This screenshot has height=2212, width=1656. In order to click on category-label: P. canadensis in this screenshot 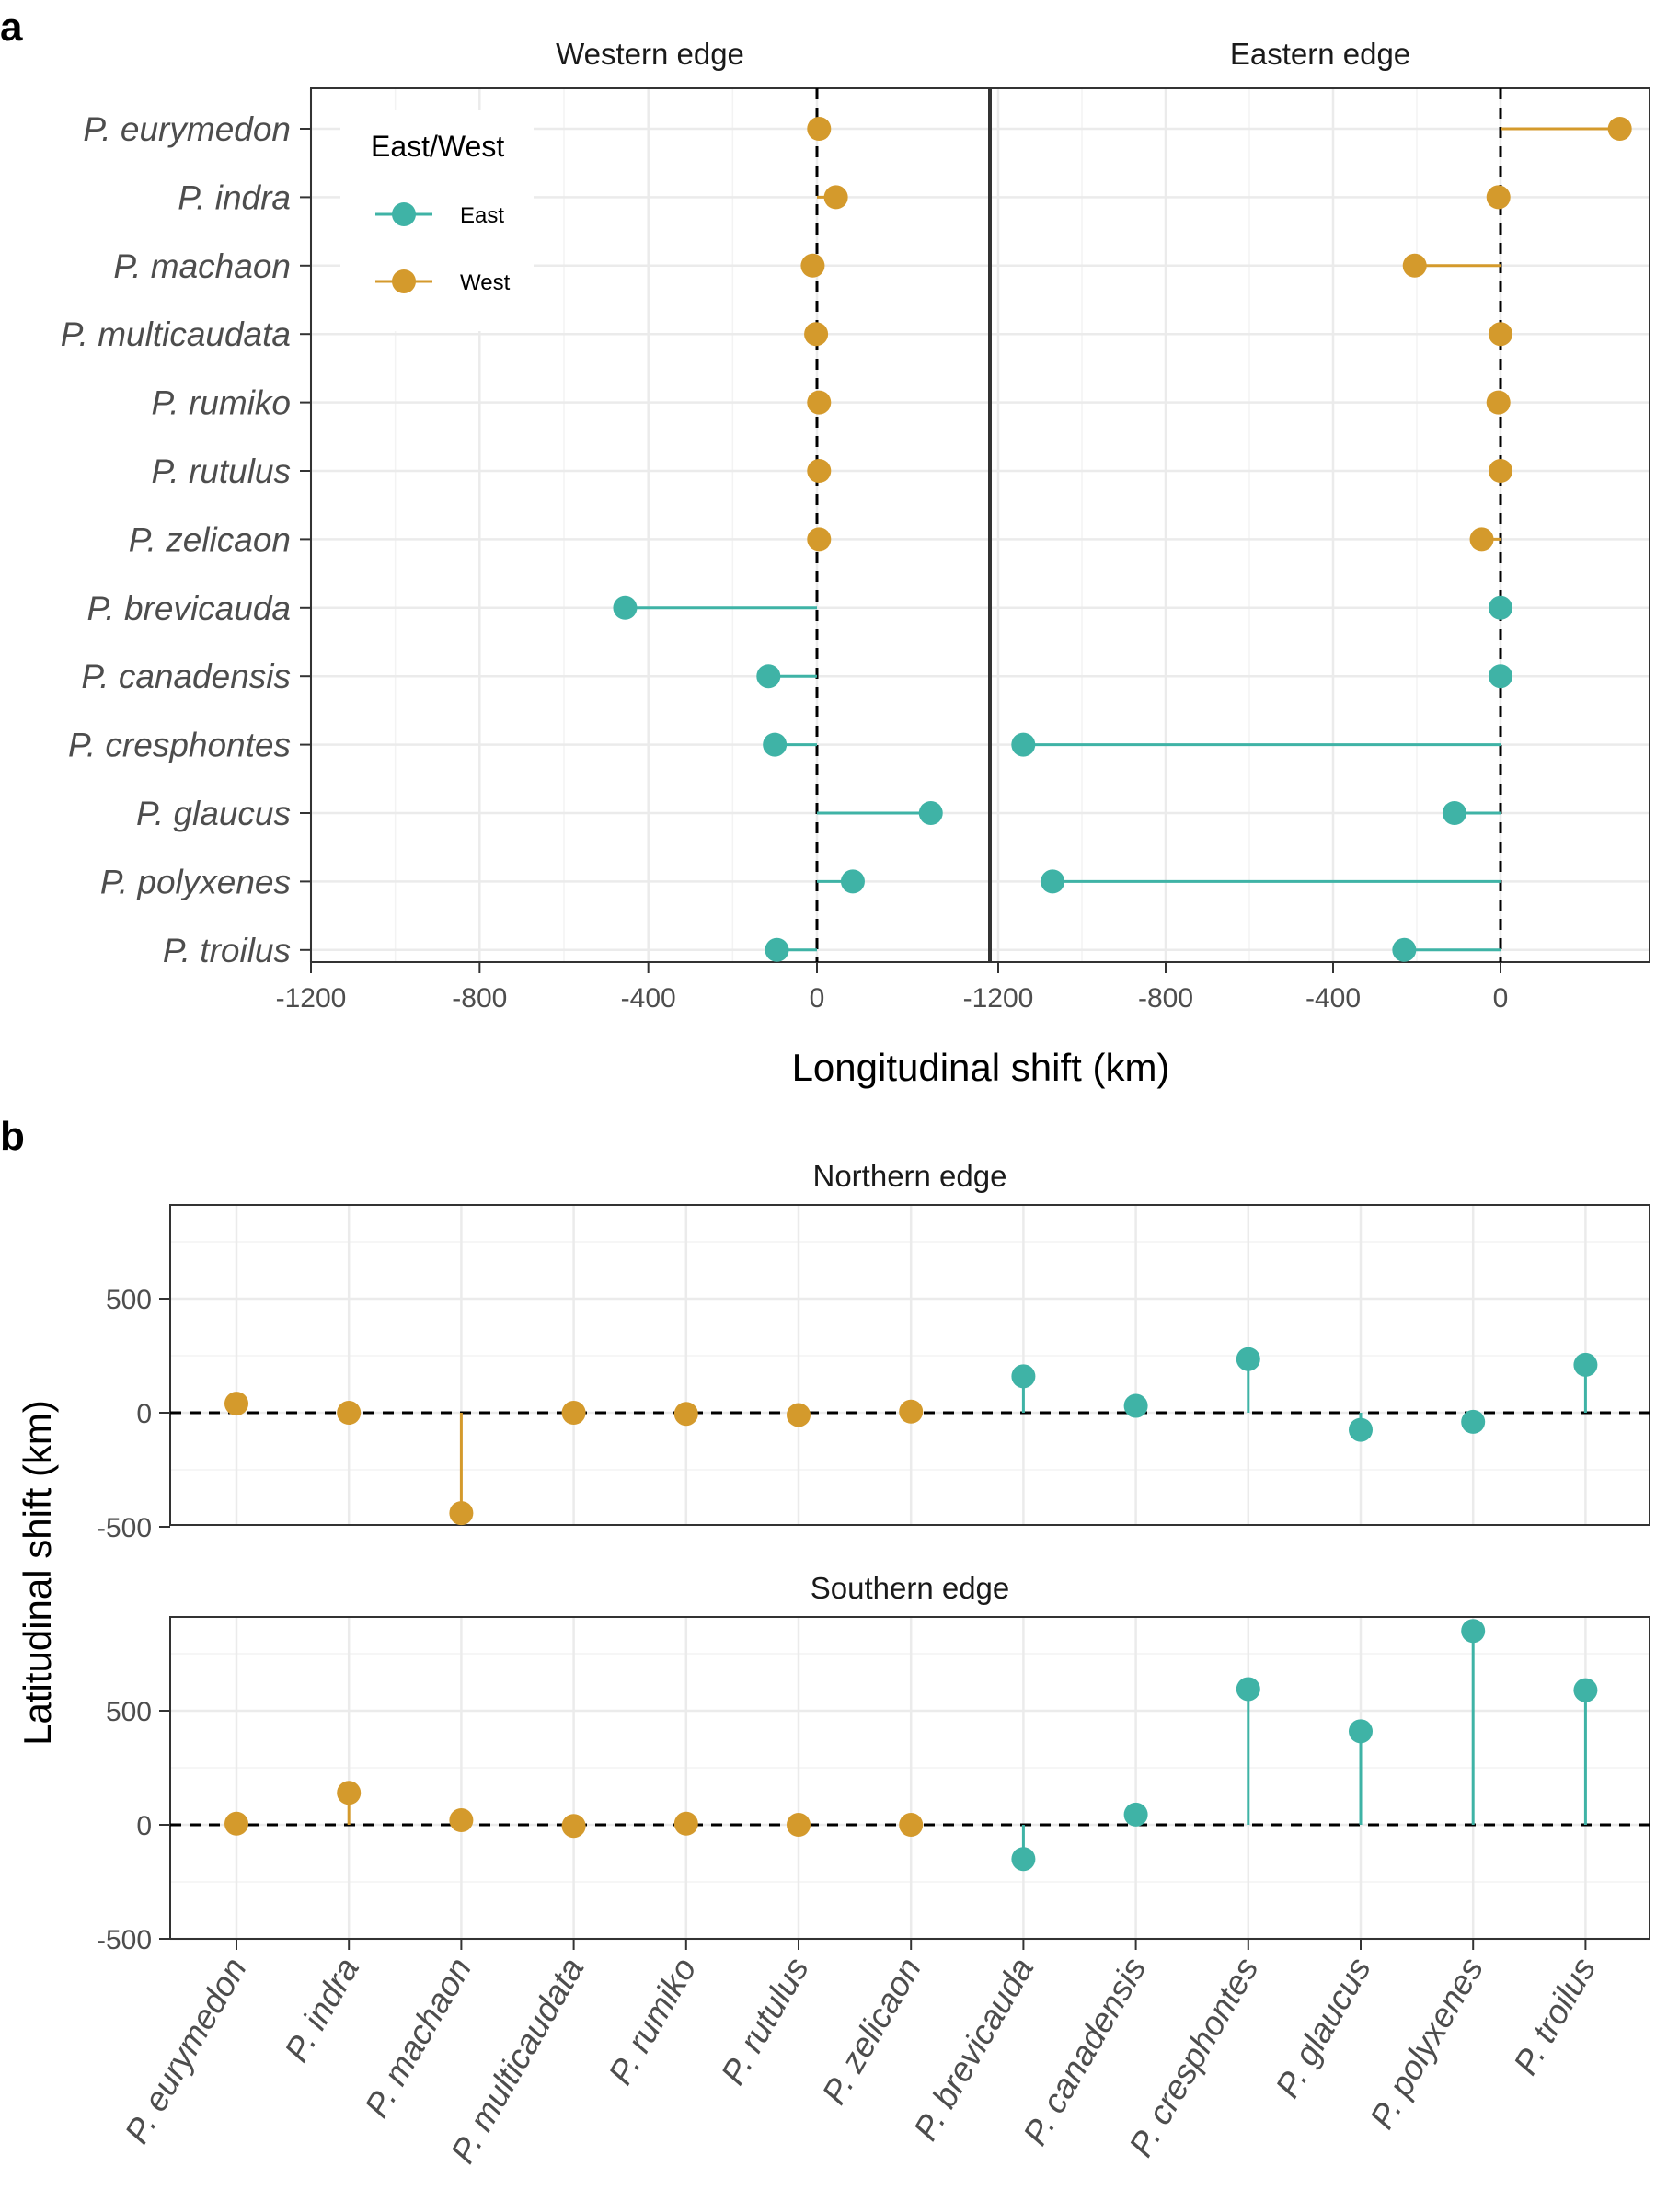, I will do `click(186, 677)`.